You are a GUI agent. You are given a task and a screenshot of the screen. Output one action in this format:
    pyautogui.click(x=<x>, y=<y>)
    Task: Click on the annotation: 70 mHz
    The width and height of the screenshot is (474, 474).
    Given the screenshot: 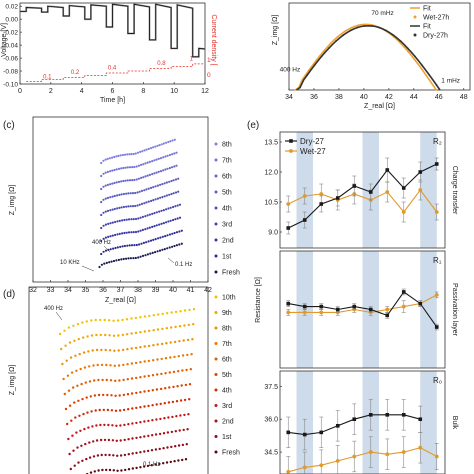 What is the action you would take?
    pyautogui.click(x=382, y=13)
    